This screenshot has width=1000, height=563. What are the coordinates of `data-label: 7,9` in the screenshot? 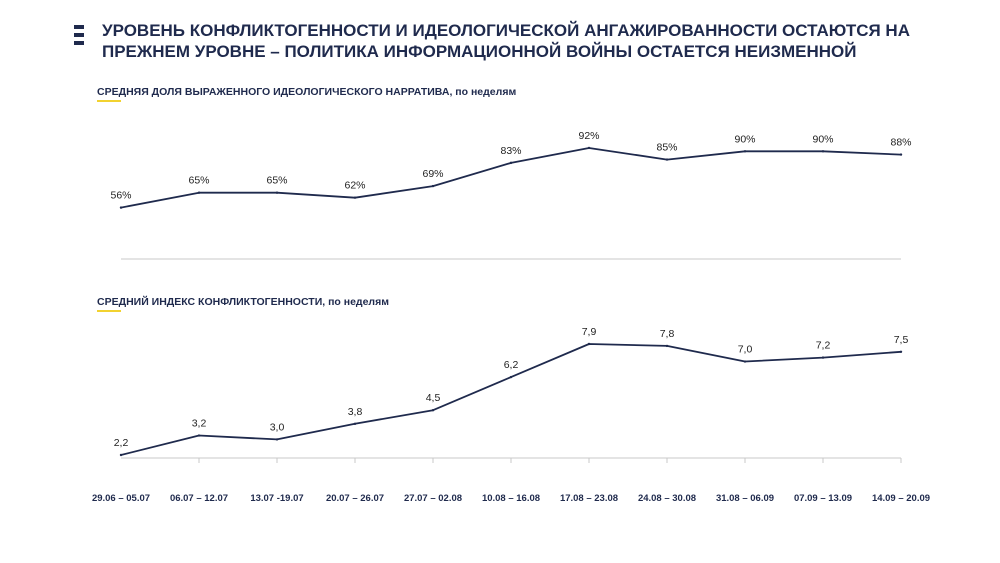 It's located at (589, 332).